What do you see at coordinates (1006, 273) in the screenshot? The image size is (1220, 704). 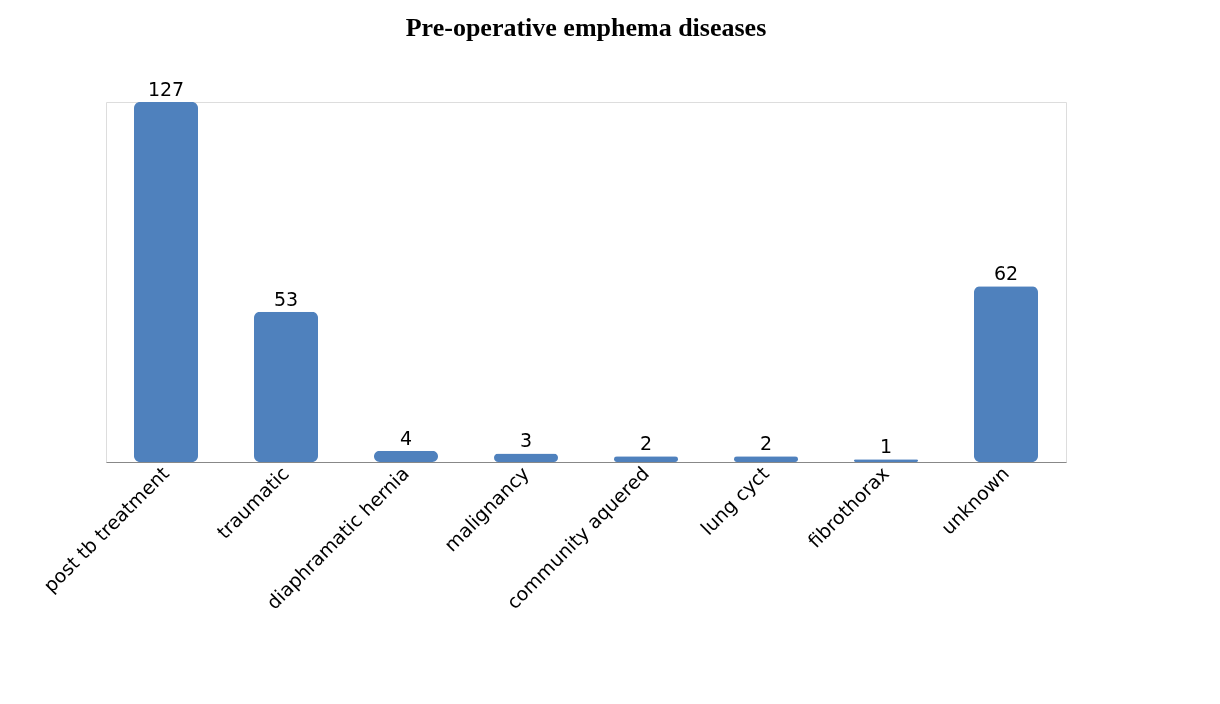 I see `data-label: 62` at bounding box center [1006, 273].